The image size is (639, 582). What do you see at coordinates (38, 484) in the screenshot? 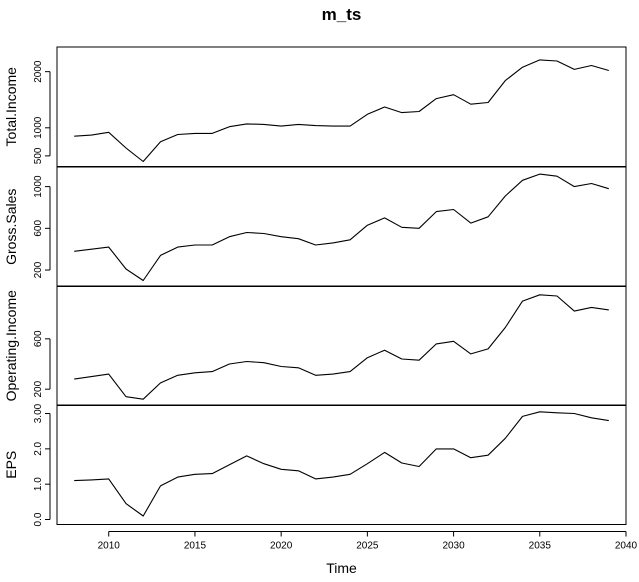
I see `y-tick-label: 1.0` at bounding box center [38, 484].